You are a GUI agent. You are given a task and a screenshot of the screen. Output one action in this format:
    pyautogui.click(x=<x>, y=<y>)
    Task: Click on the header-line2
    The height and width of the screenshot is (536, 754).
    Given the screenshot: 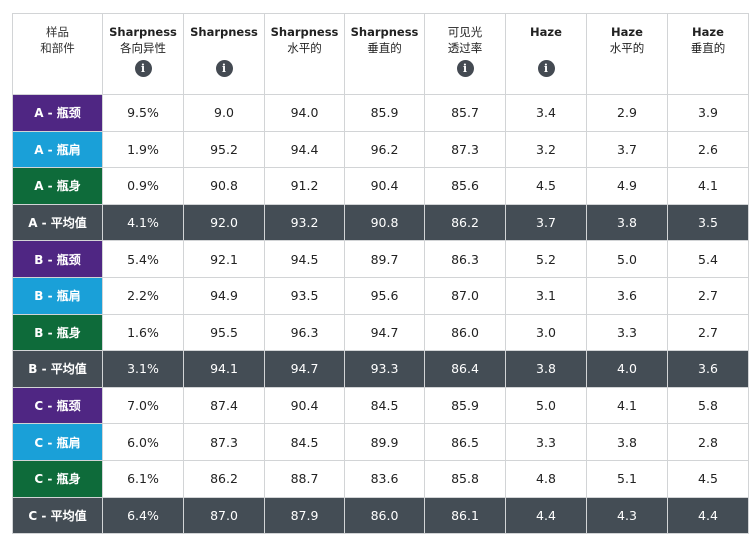 What is the action you would take?
    pyautogui.click(x=546, y=48)
    